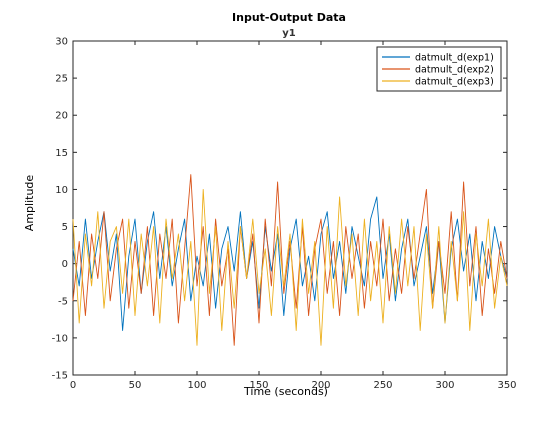 The image size is (560, 424). Describe the element at coordinates (506, 385) in the screenshot. I see `x-tick-label: 350` at that location.